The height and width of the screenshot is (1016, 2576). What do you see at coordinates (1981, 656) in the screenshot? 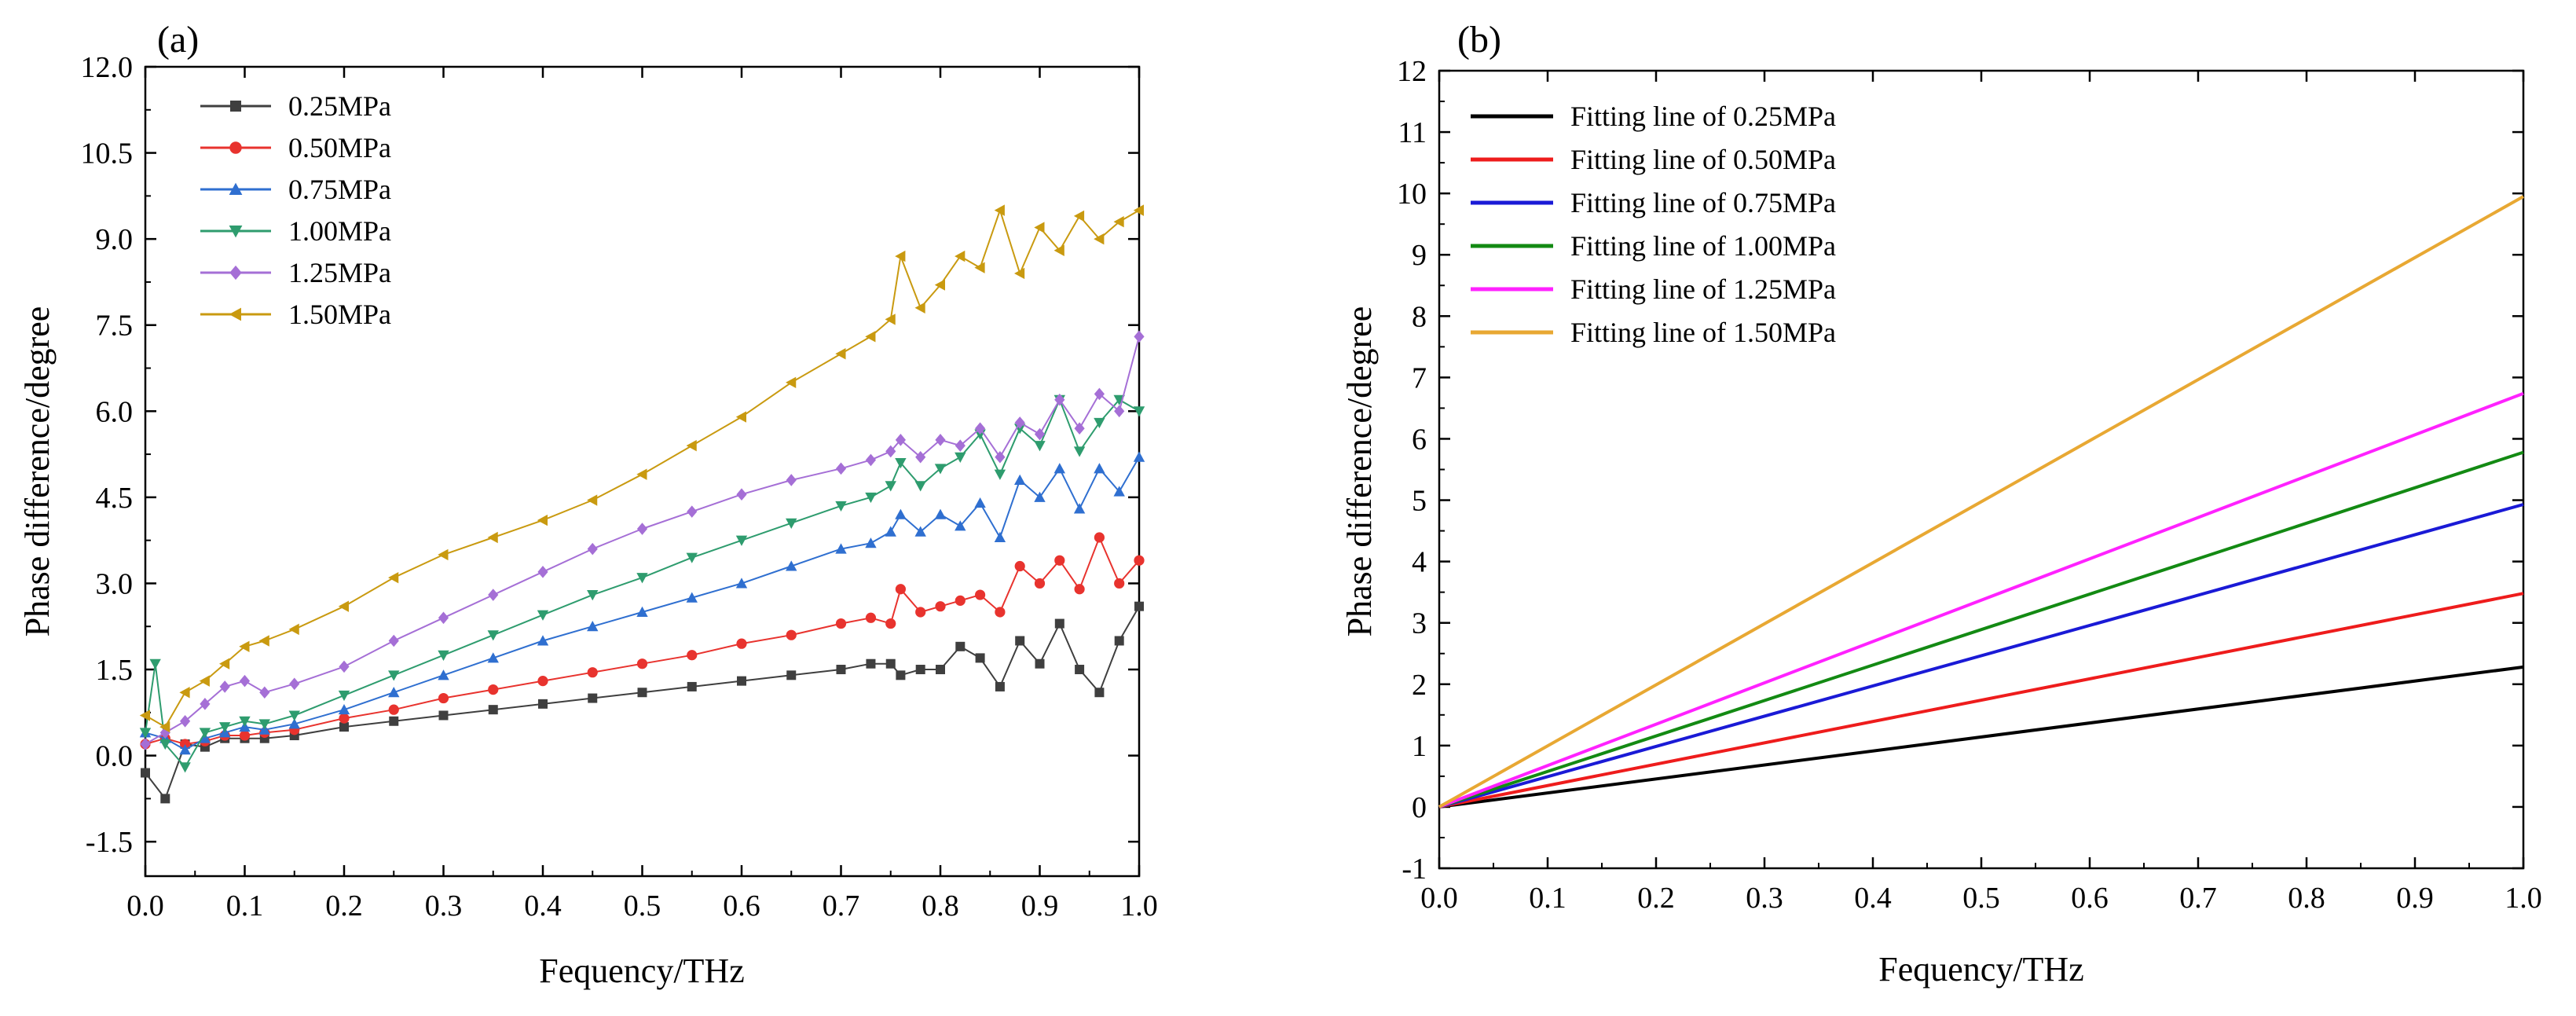
I see `series-line-fitting-line-of-0-75mpa` at bounding box center [1981, 656].